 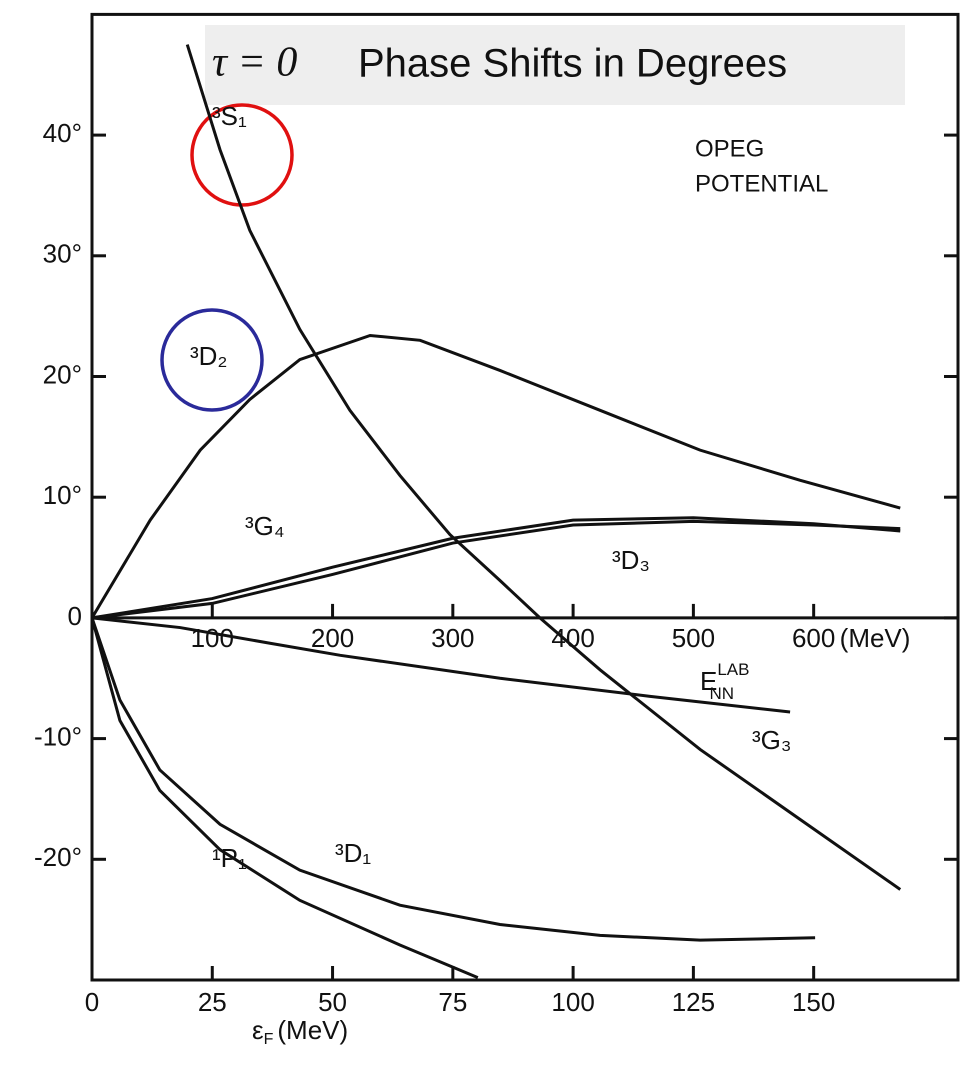 What do you see at coordinates (62, 495) in the screenshot?
I see `y-tick-label: 10°` at bounding box center [62, 495].